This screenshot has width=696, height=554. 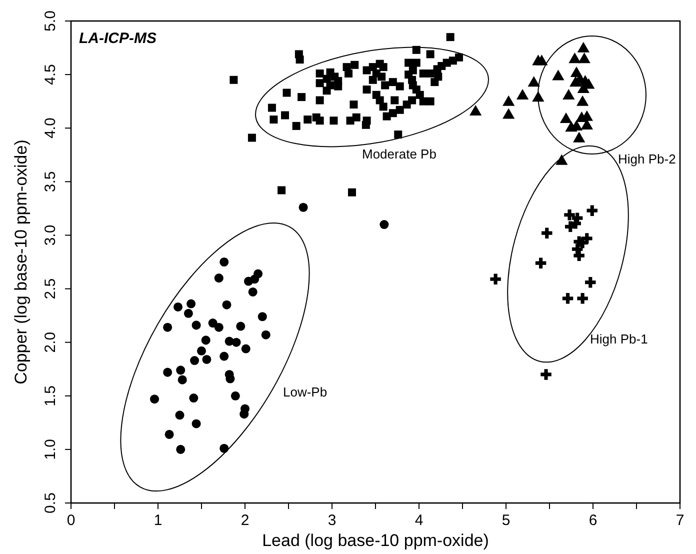 I want to click on y-tick-label: 4.0, so click(x=50, y=128).